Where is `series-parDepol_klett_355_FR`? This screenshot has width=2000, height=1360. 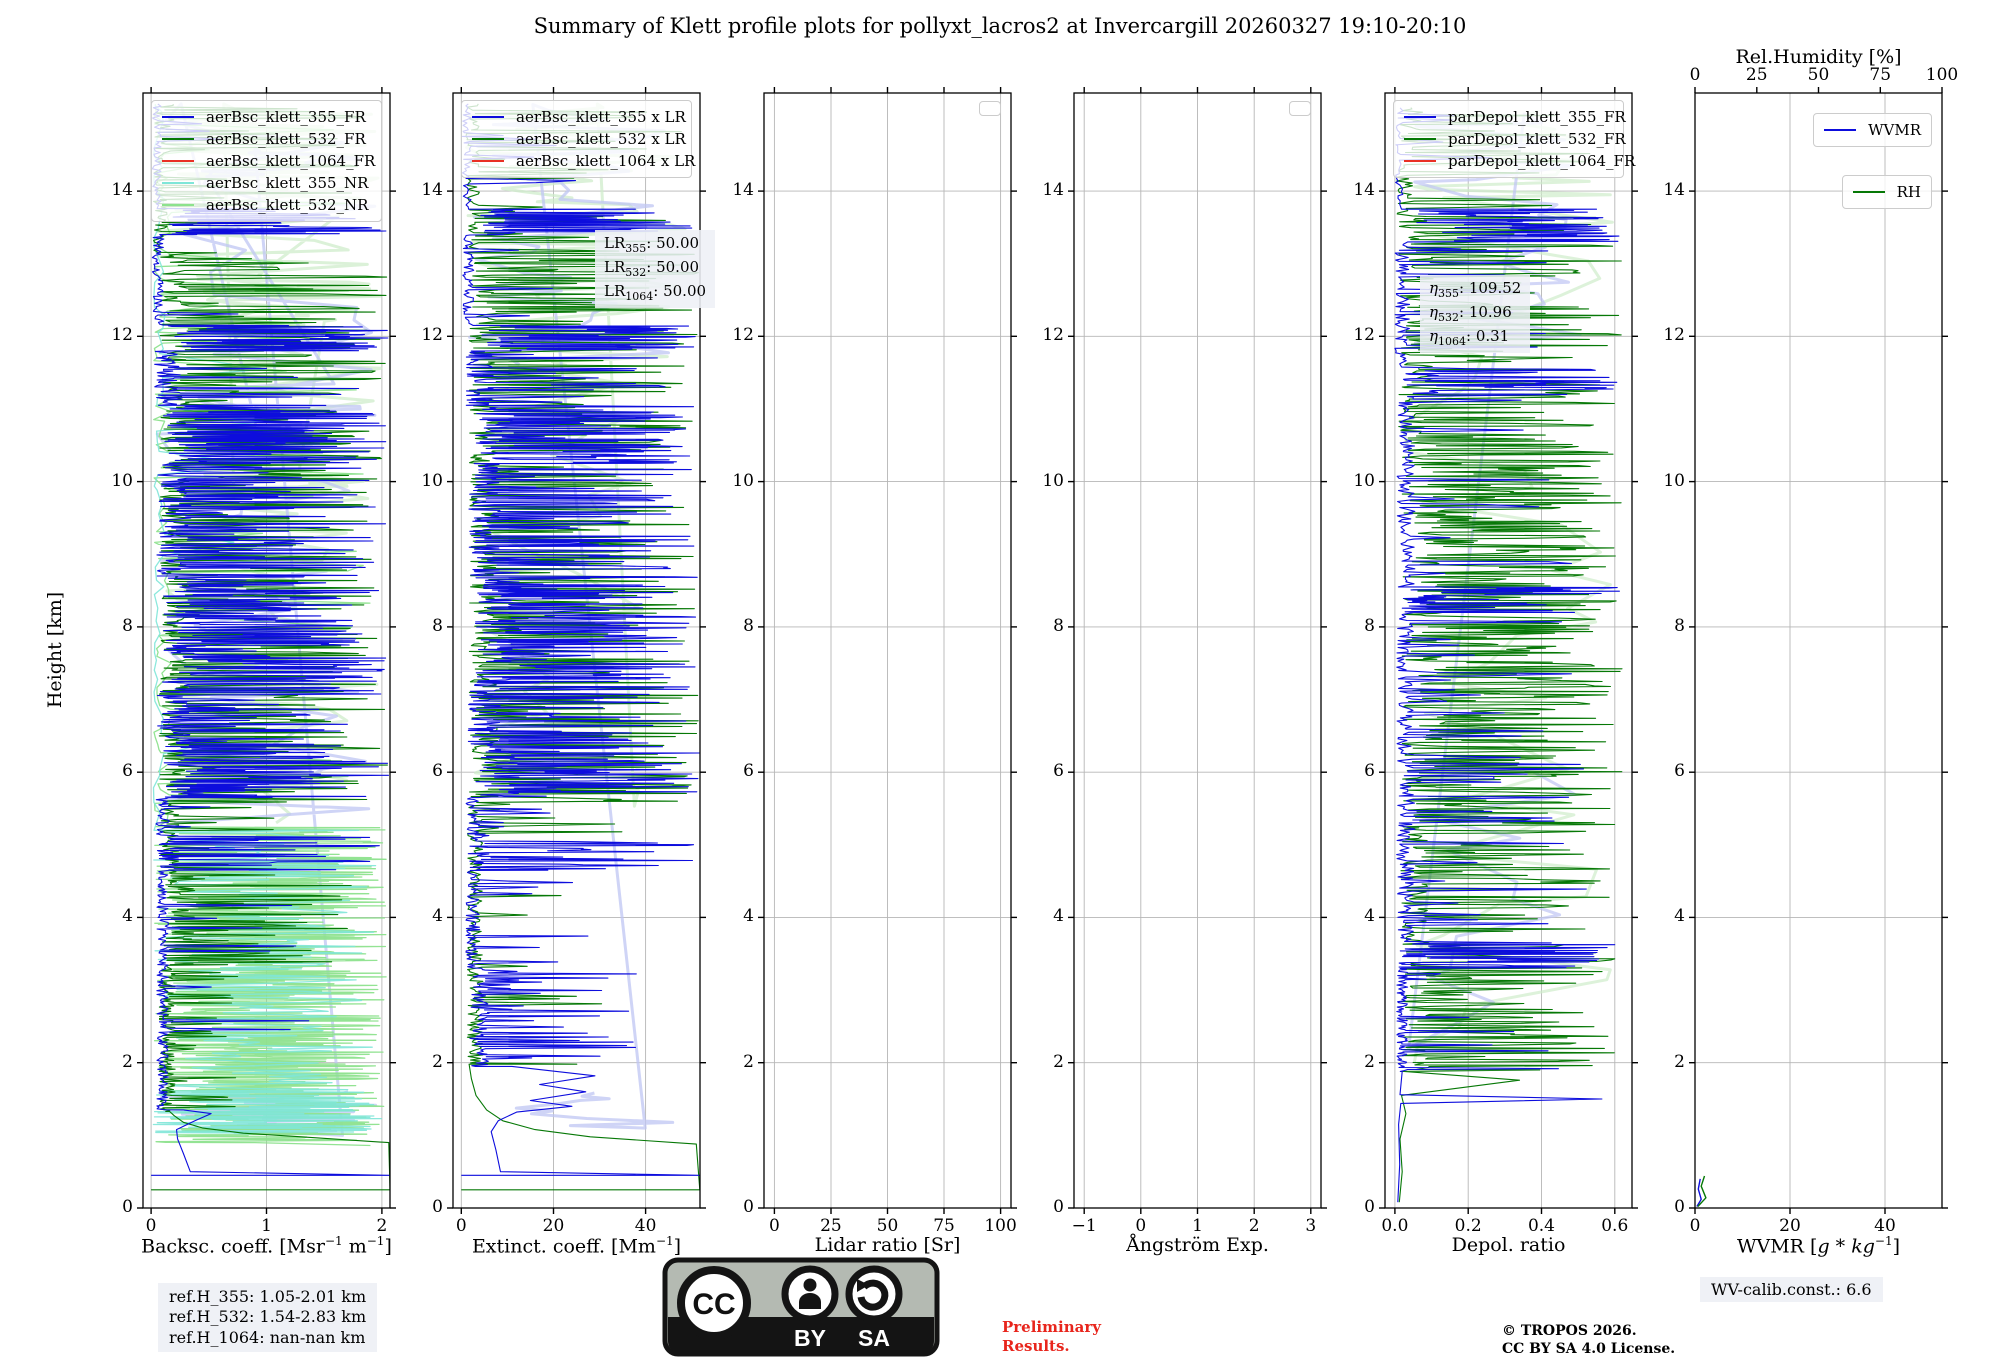
series-parDepol_klett_355_FR is located at coordinates (1507, 655).